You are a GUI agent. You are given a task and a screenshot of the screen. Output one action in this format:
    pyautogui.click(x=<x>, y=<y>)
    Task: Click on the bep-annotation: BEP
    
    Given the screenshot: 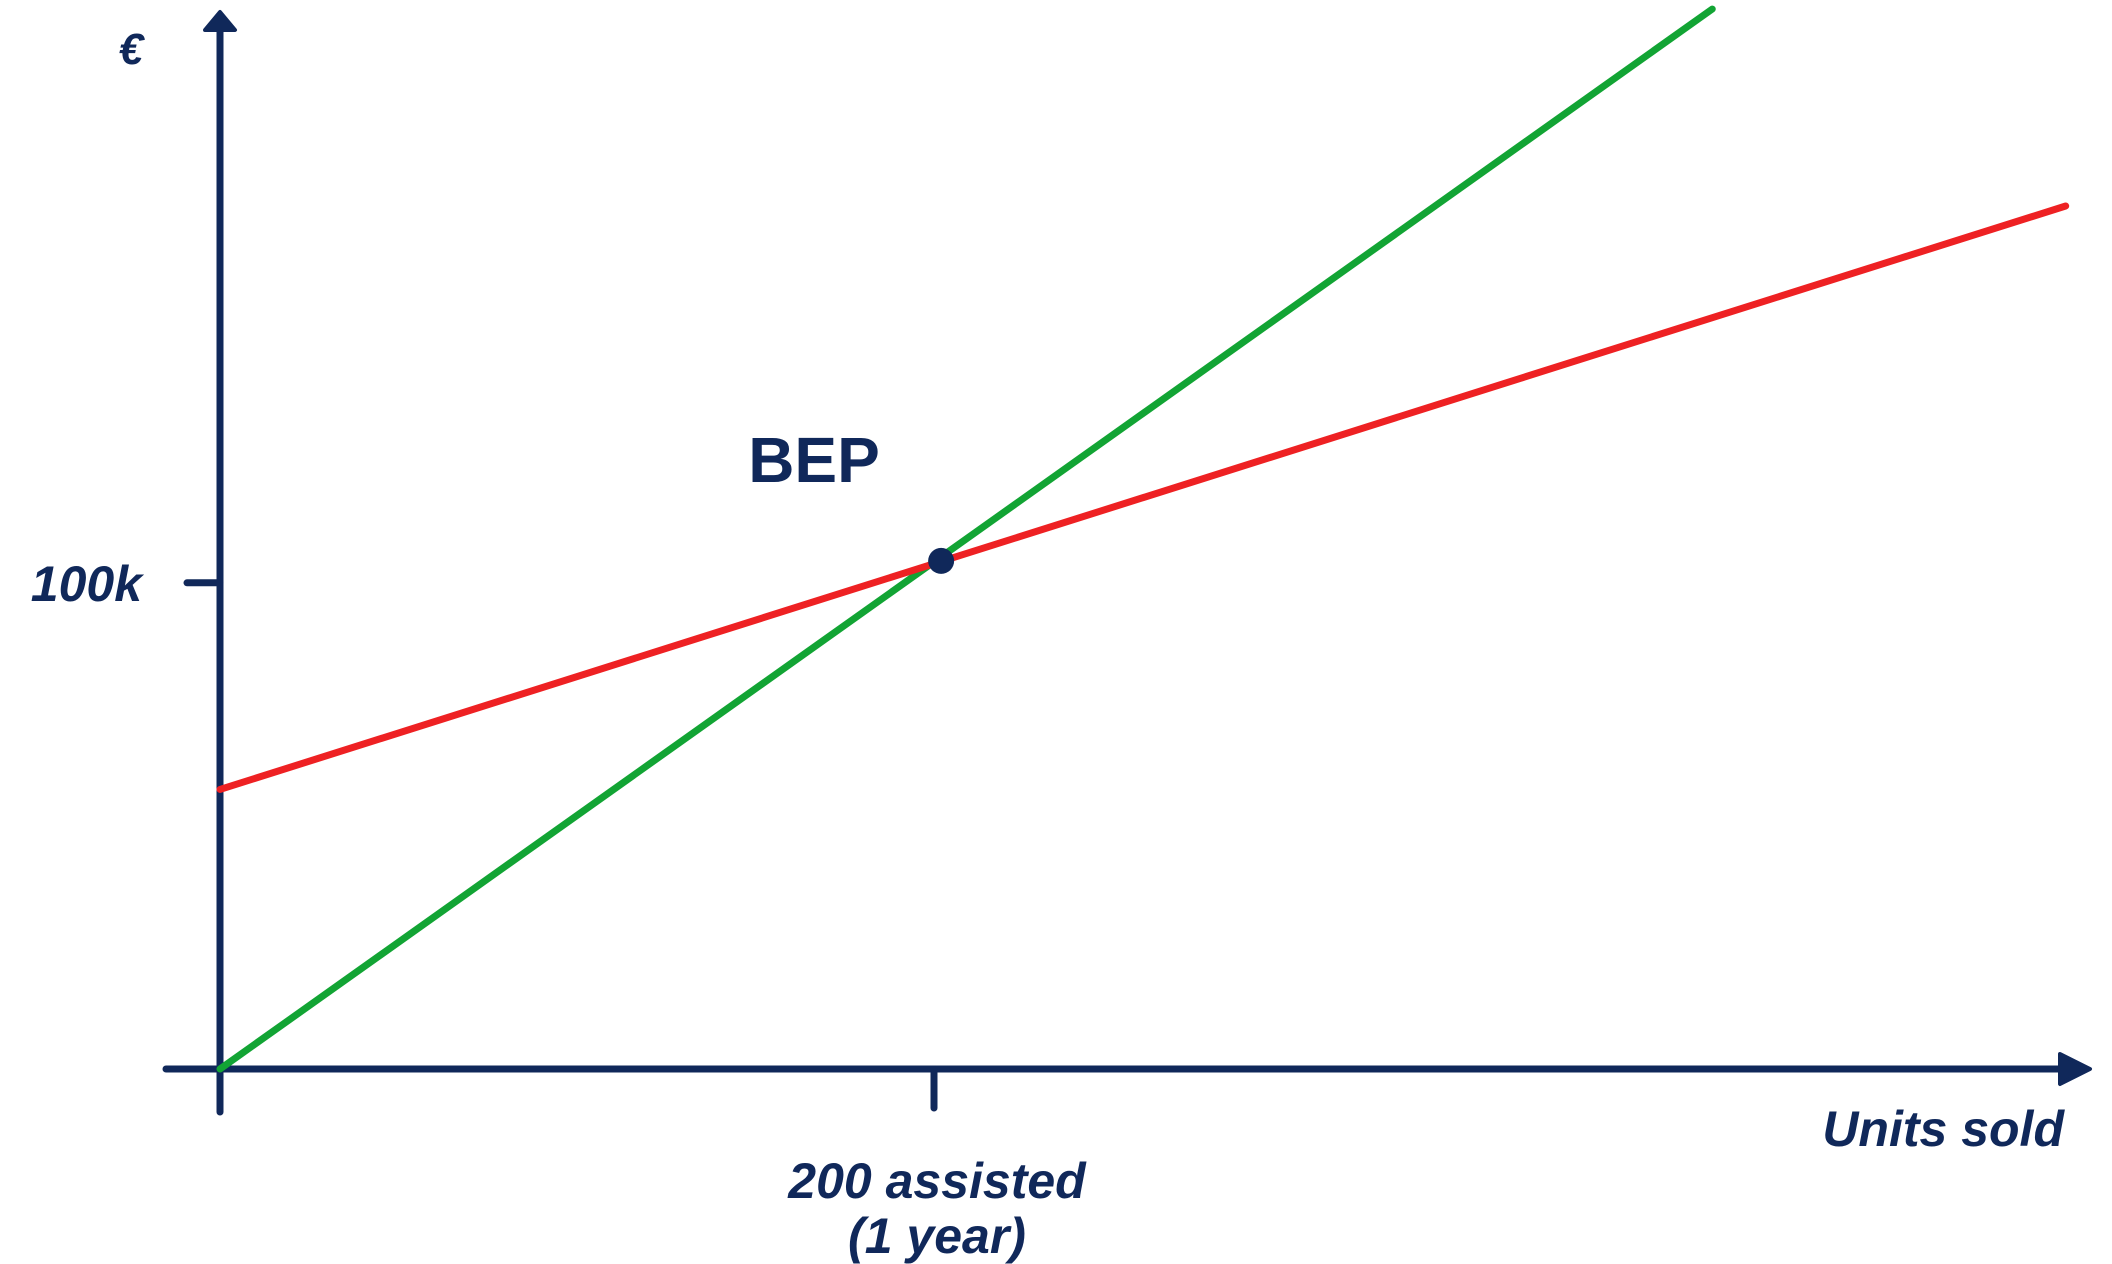 What is the action you would take?
    pyautogui.click(x=814, y=460)
    